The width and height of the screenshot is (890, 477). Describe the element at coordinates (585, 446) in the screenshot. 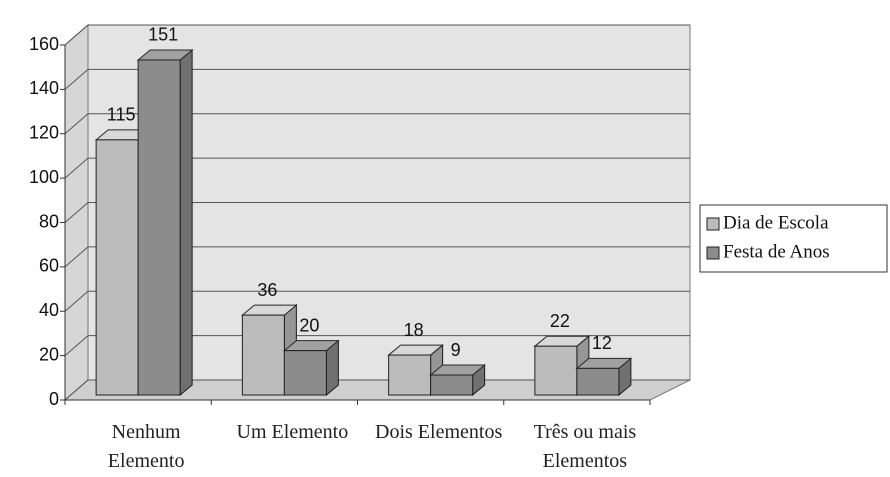

I see `x-tick-label: Três ou mais Elementos` at that location.